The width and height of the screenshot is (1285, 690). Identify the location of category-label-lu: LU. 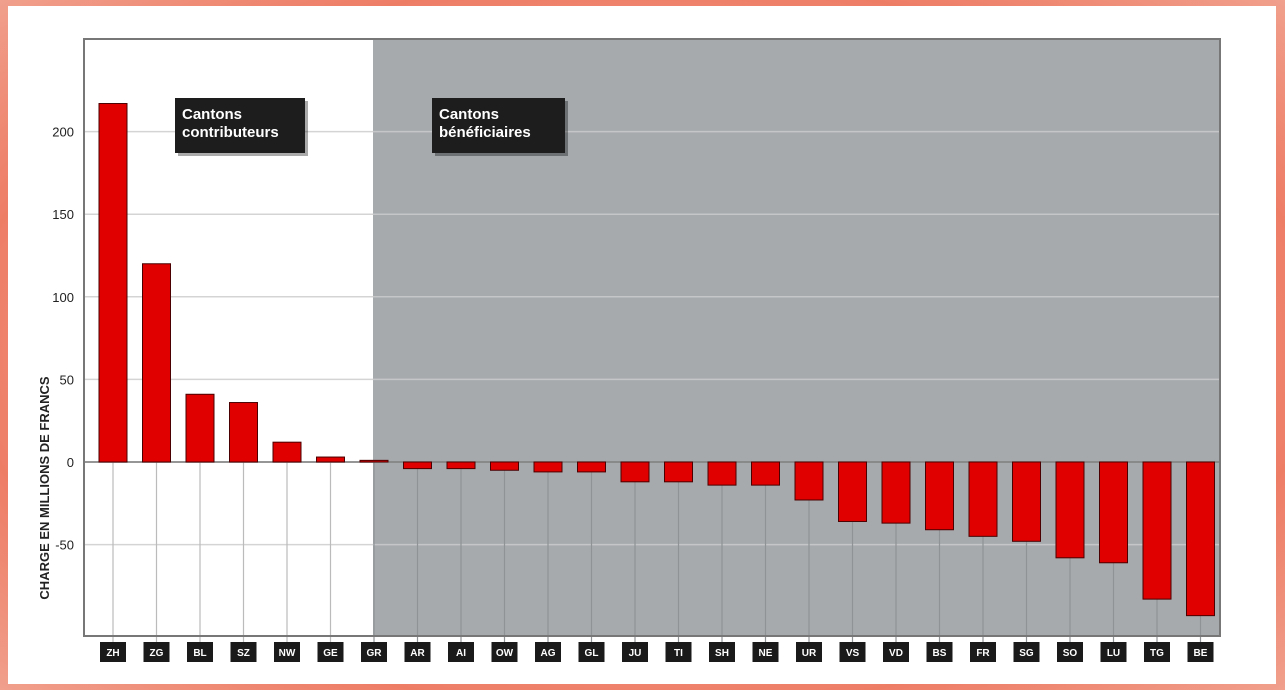
(1113, 653).